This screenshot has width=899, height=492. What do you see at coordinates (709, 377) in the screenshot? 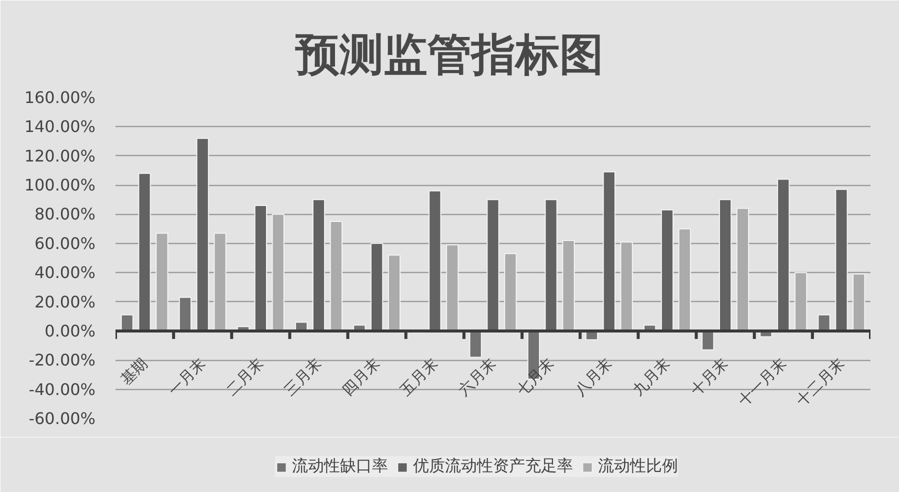
I see `x-tick-label: 十月末` at bounding box center [709, 377].